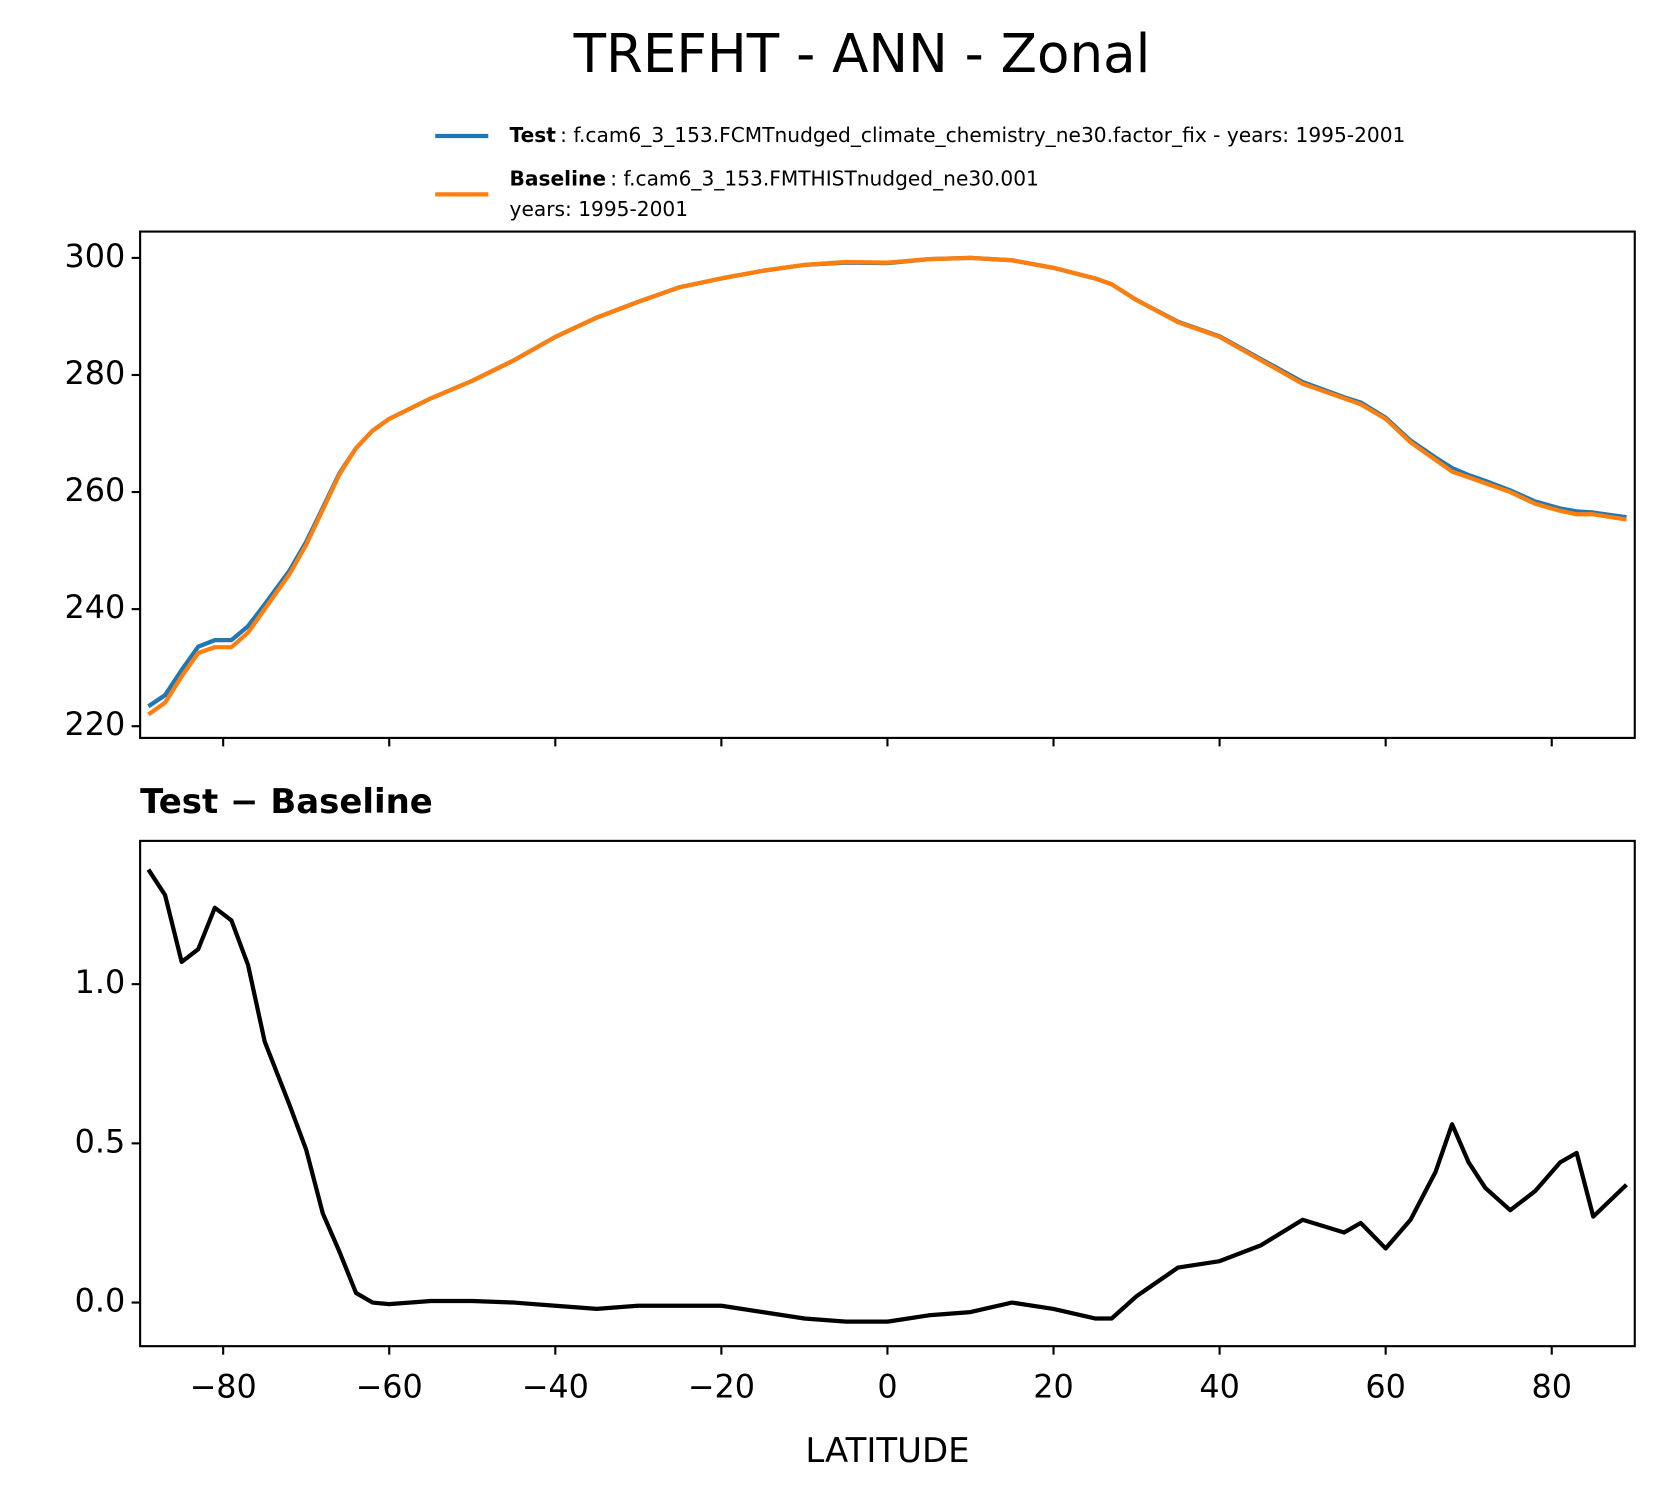  Describe the element at coordinates (389, 1387) in the screenshot. I see `x-tick-label: −60` at that location.